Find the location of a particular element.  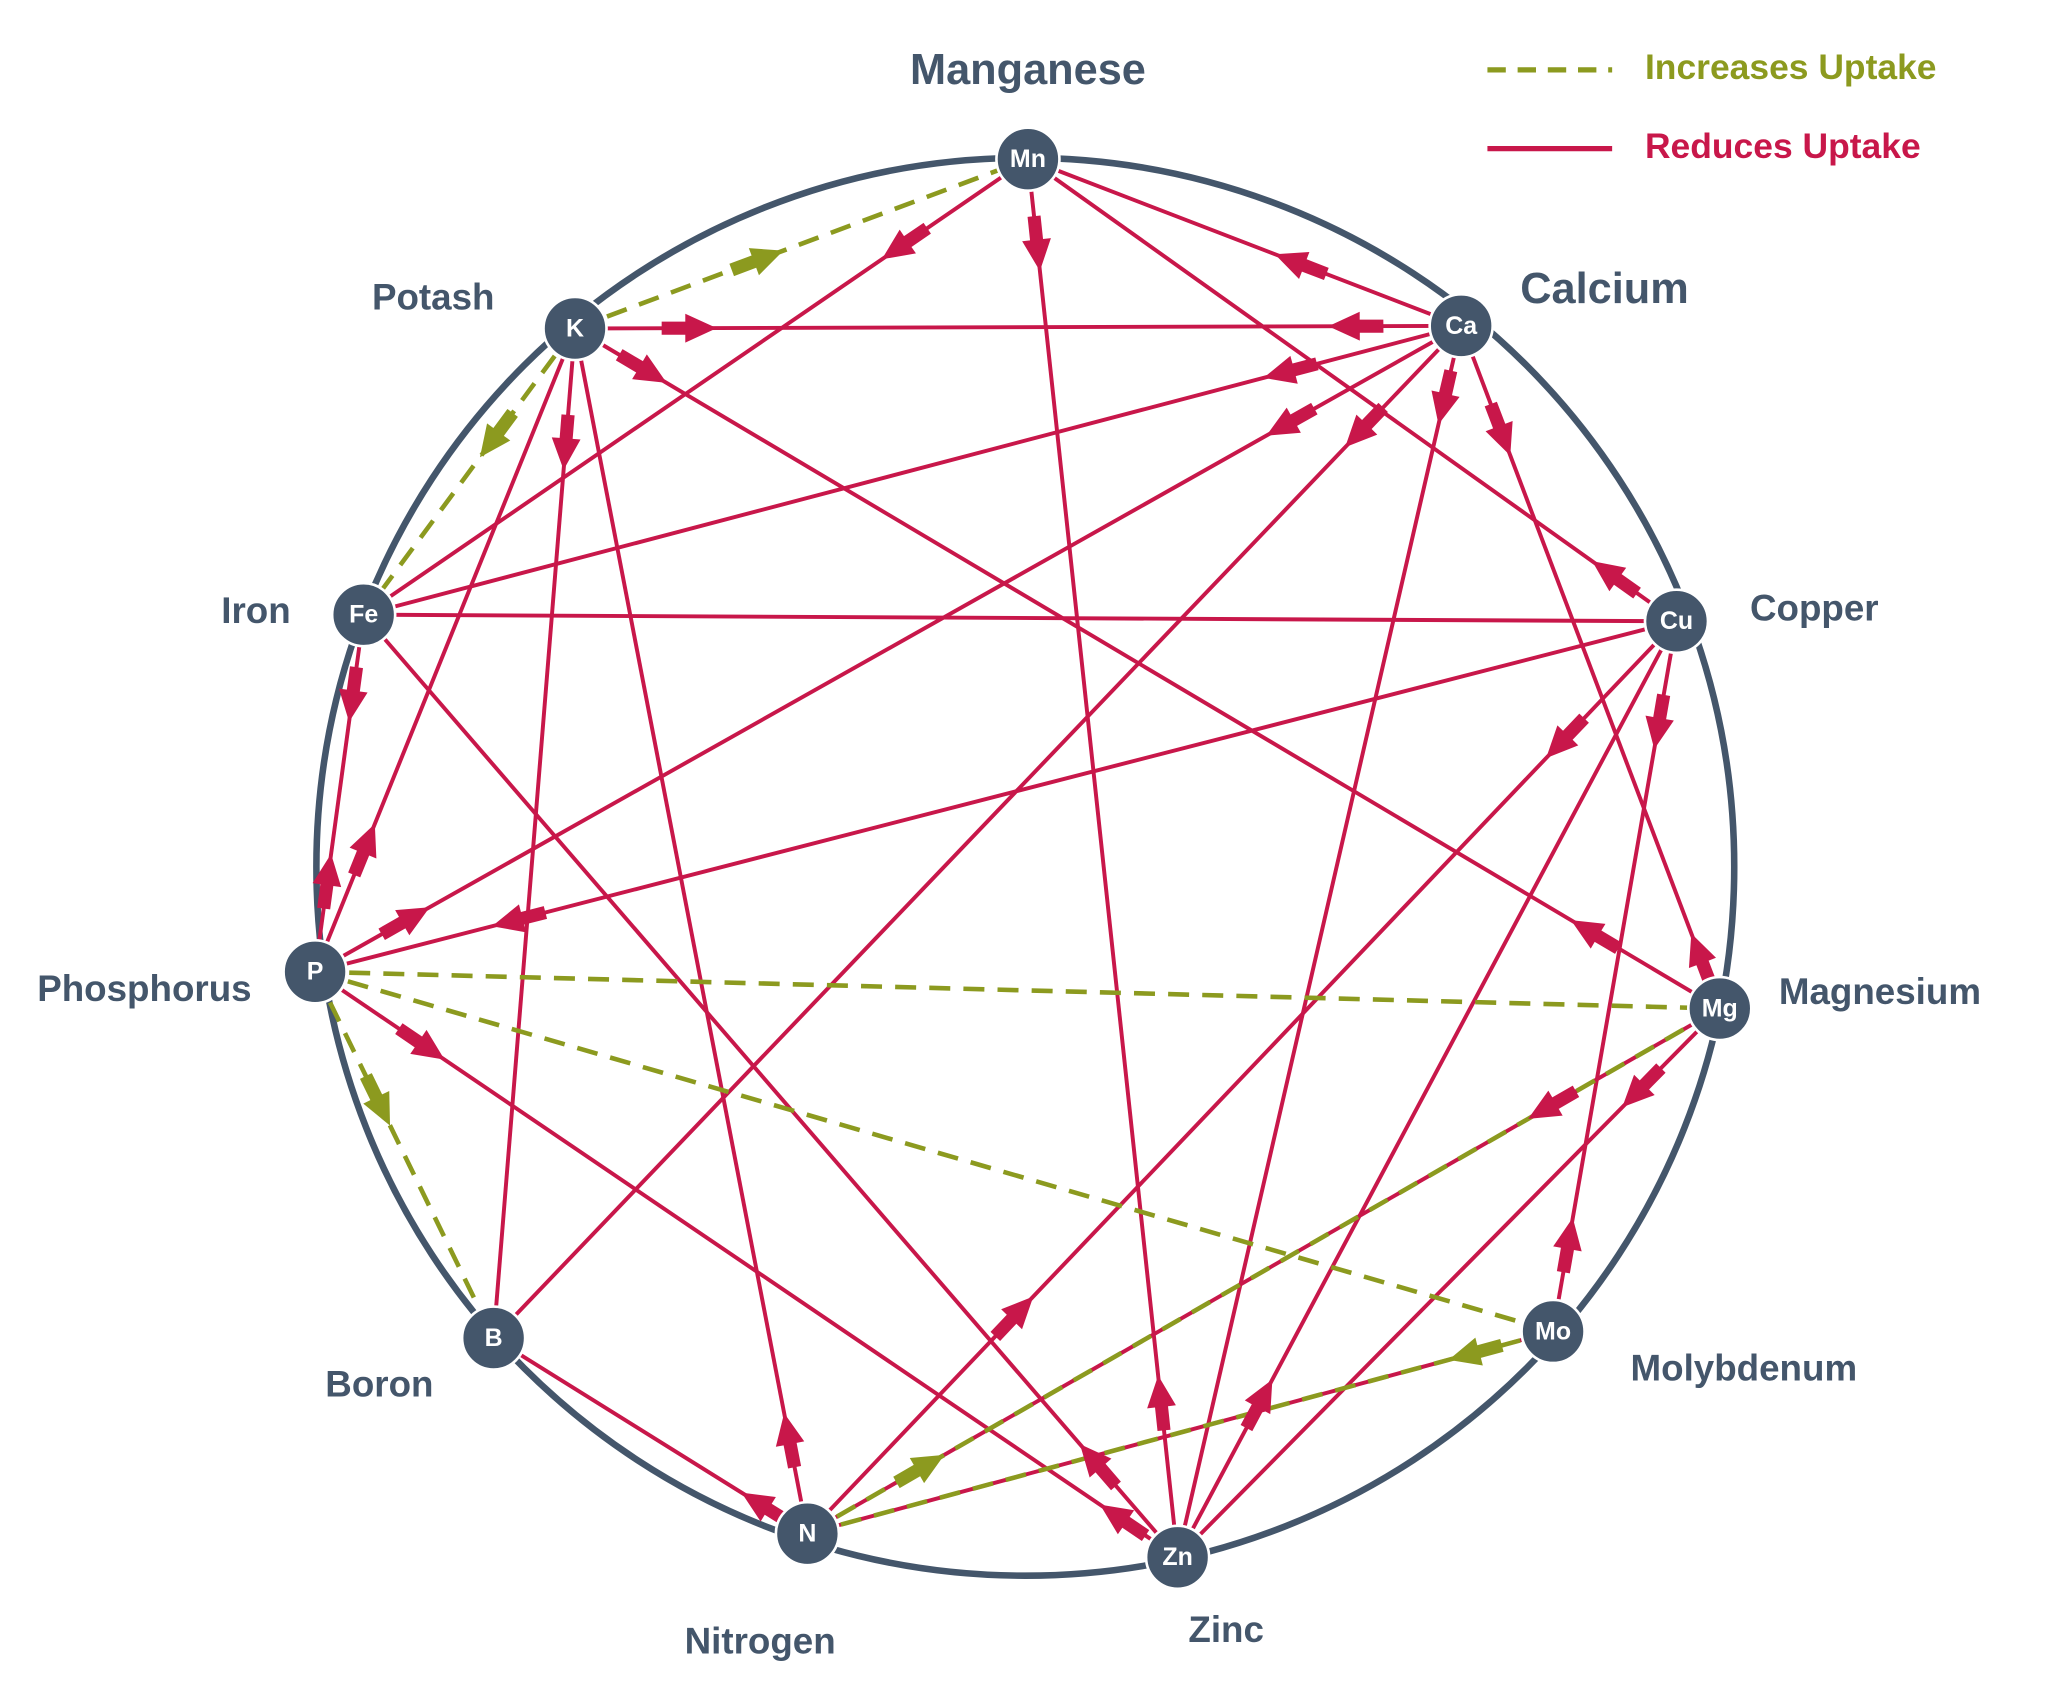

node-symbol: Mn is located at coordinates (1028, 159).